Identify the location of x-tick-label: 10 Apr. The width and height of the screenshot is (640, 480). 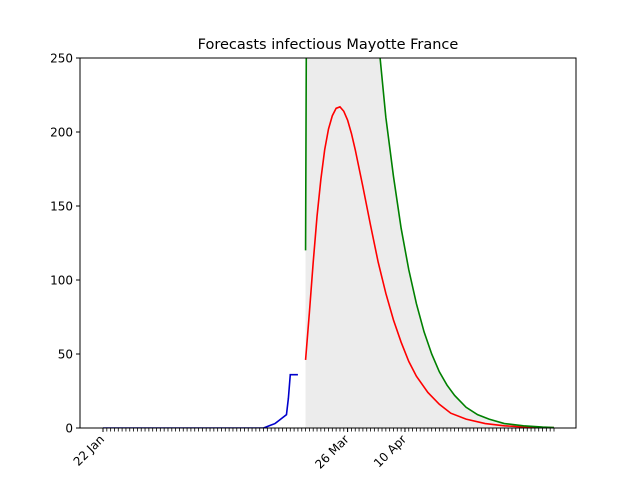
(390, 451).